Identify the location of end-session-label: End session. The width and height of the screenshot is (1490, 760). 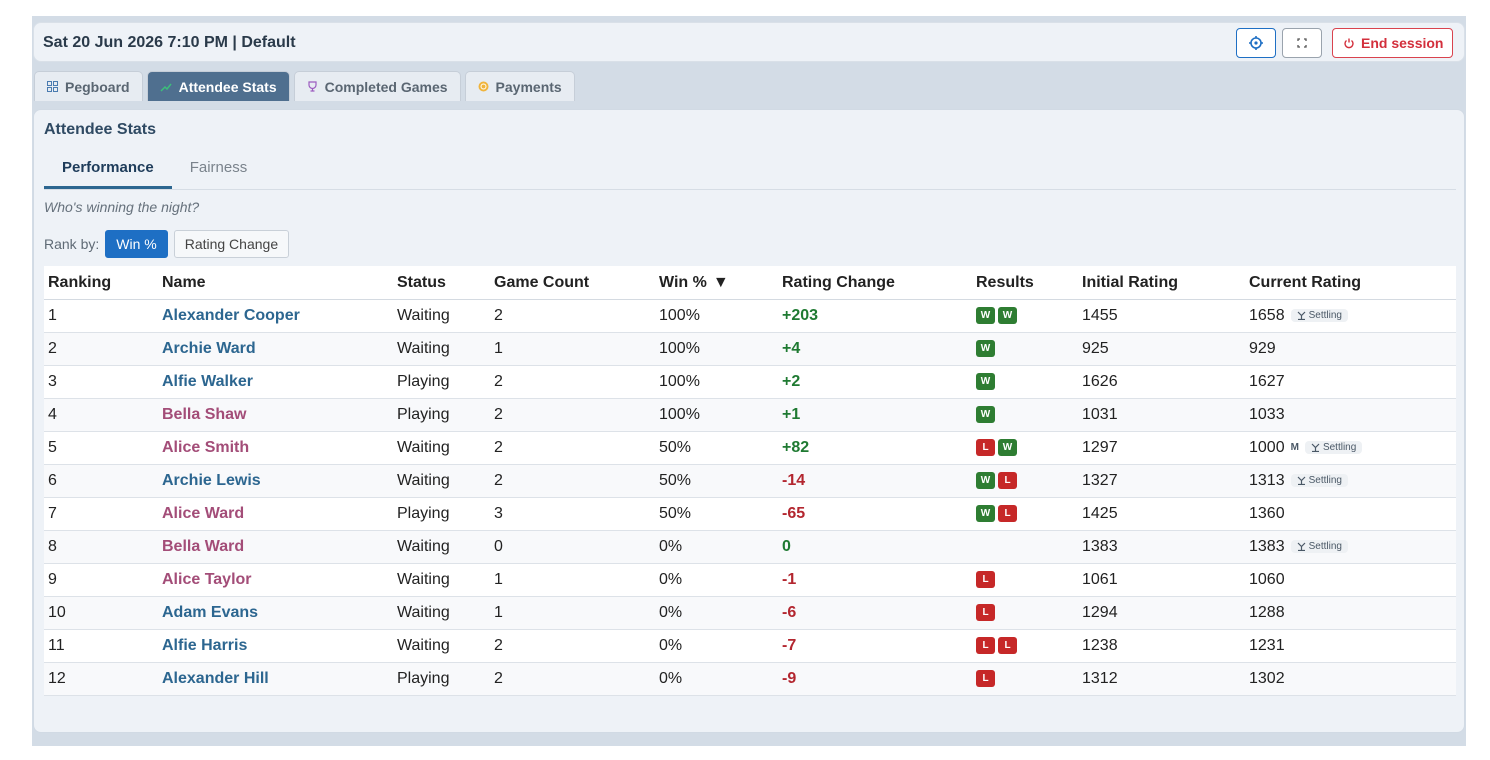
(1402, 43).